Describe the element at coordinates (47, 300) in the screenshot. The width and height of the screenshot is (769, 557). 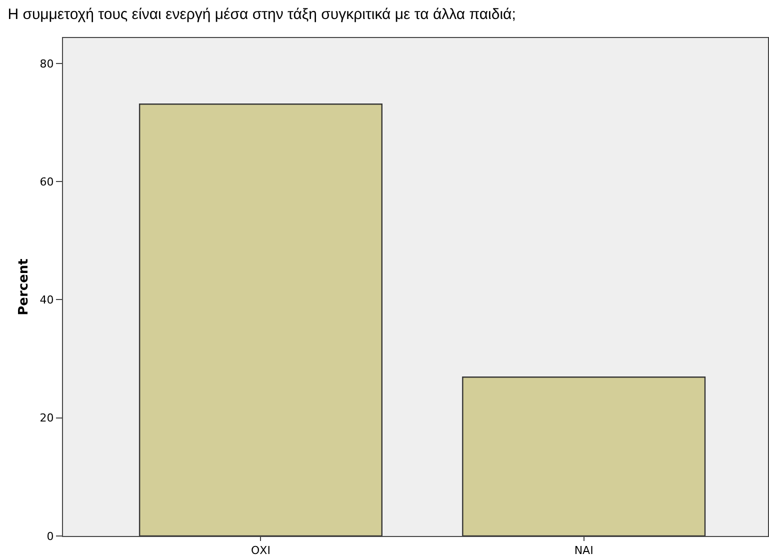
I see `y-tick-label: 40` at that location.